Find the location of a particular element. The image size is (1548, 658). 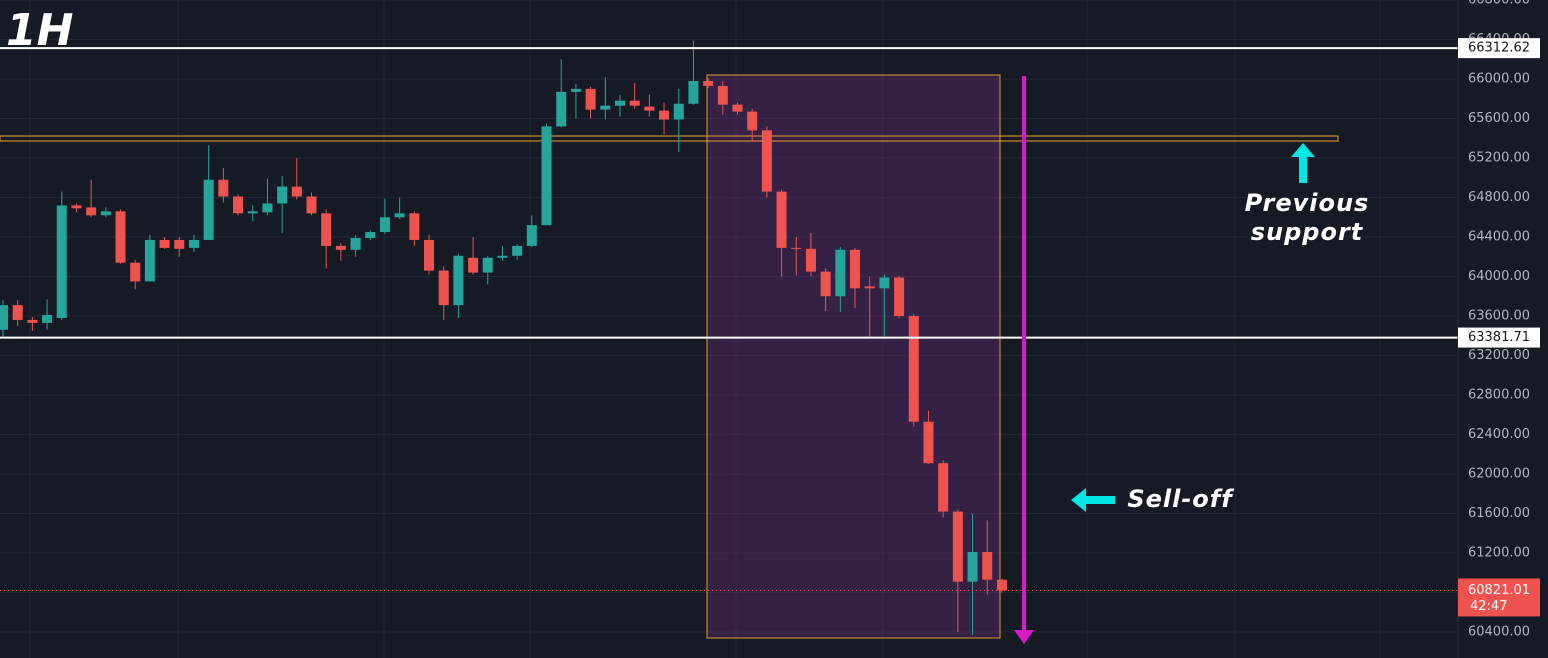

y-tick-label: 64400.00 is located at coordinates (1499, 237).